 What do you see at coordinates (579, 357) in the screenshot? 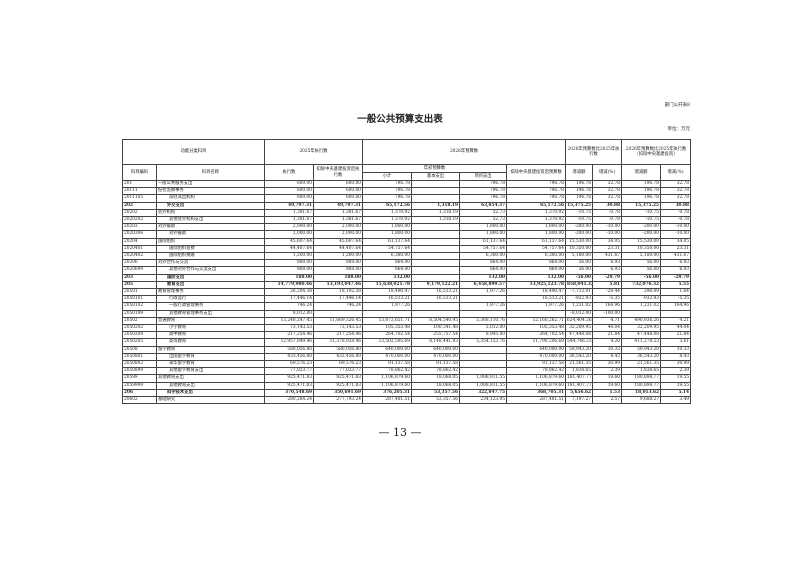
I see `cell-diff-1: 36,543.20` at bounding box center [579, 357].